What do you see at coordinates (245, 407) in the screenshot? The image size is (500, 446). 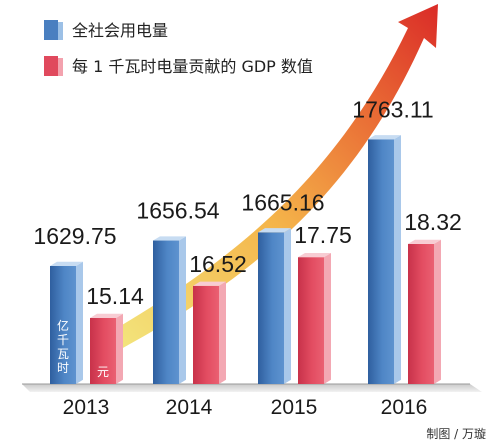 I see `x-tick-labels: 2013 2014 2015 2016` at bounding box center [245, 407].